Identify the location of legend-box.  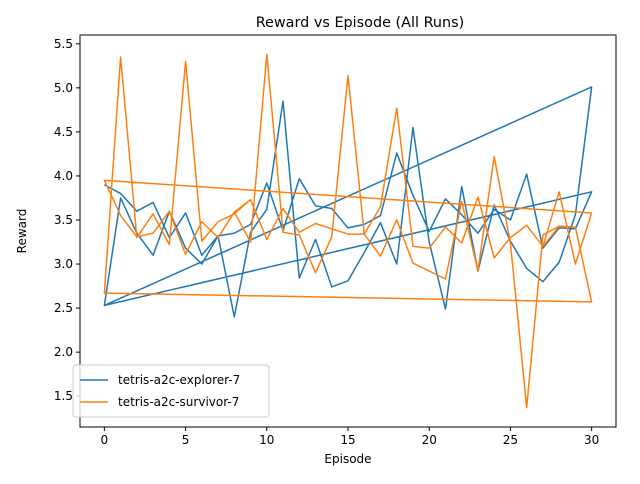
(171, 391).